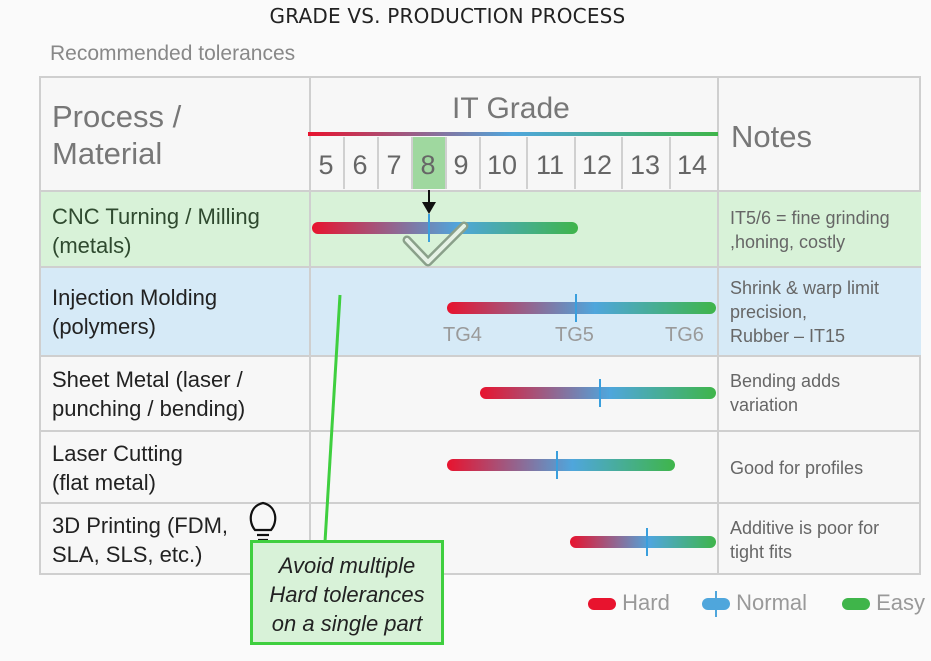 The width and height of the screenshot is (931, 661). I want to click on grade-label-6: 6, so click(360, 165).